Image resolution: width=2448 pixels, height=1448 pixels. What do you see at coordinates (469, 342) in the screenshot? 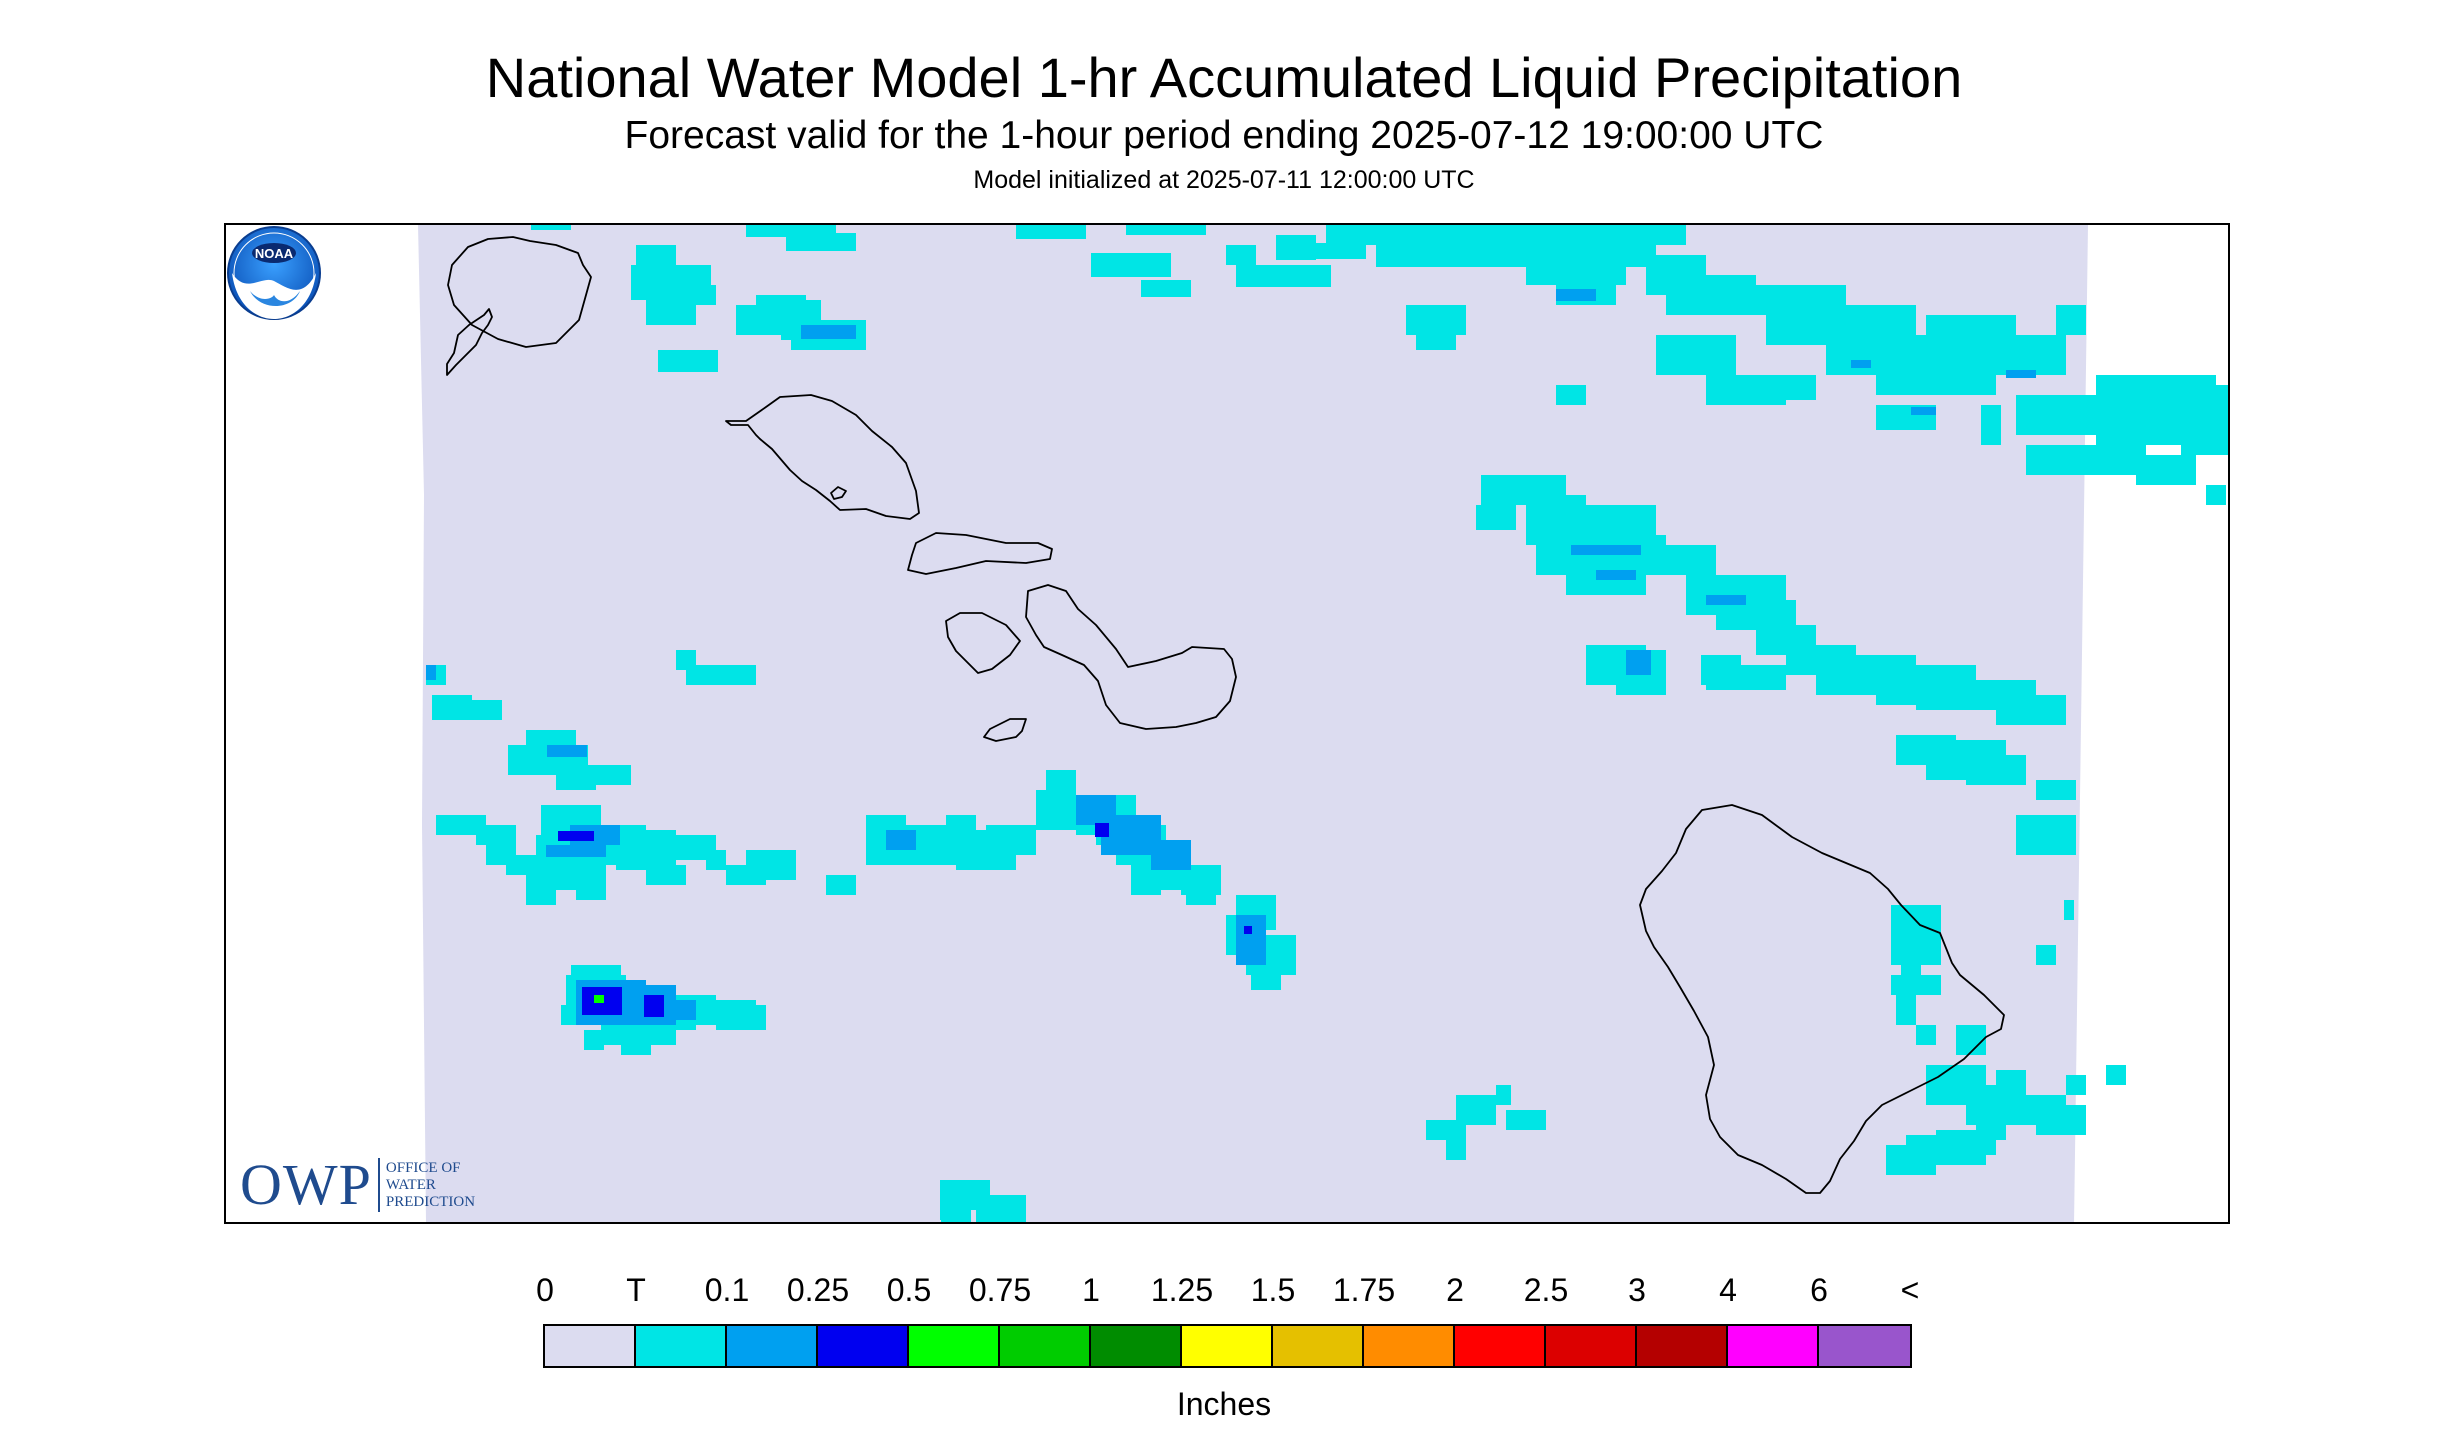
I see `island-niihau` at bounding box center [469, 342].